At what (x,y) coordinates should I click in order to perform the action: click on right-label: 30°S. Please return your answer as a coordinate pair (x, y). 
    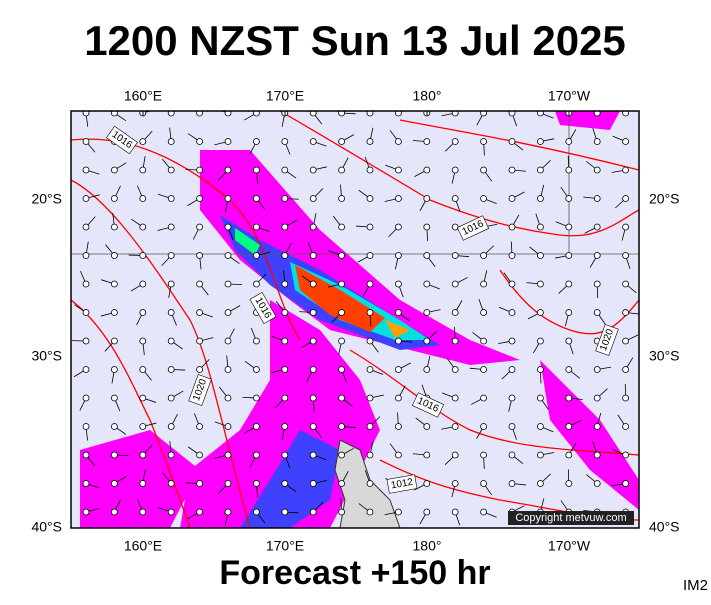
    Looking at the image, I should click on (664, 356).